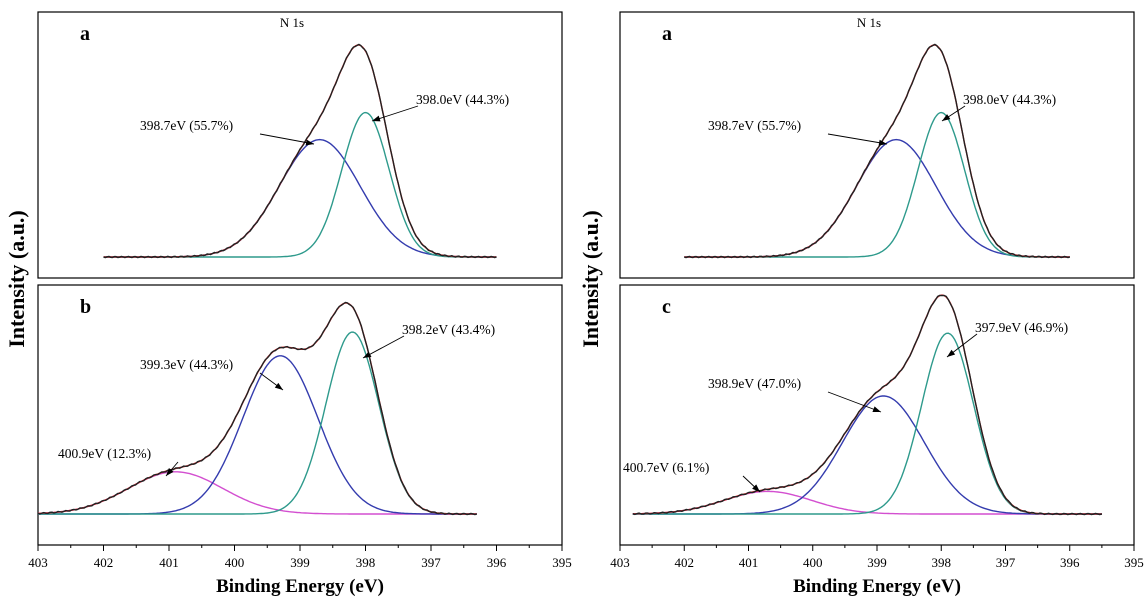  Describe the element at coordinates (666, 307) in the screenshot. I see `panel-letter-right-c: c` at that location.